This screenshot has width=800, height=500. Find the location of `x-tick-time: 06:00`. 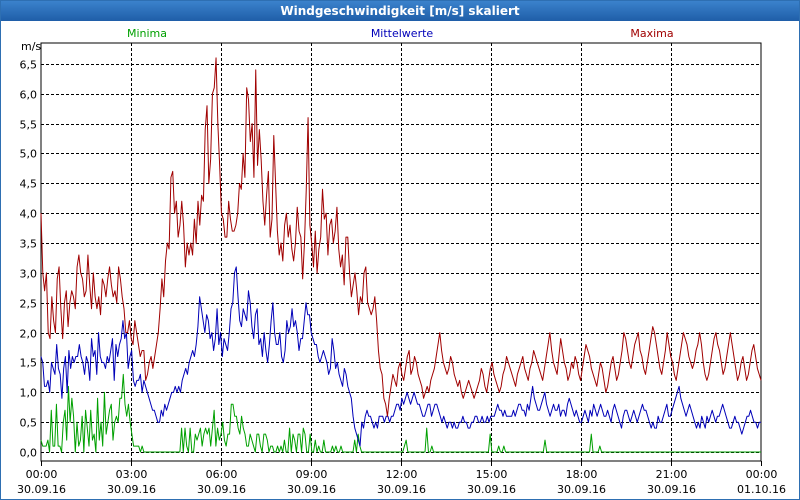

x-tick-time: 06:00 is located at coordinates (222, 474).